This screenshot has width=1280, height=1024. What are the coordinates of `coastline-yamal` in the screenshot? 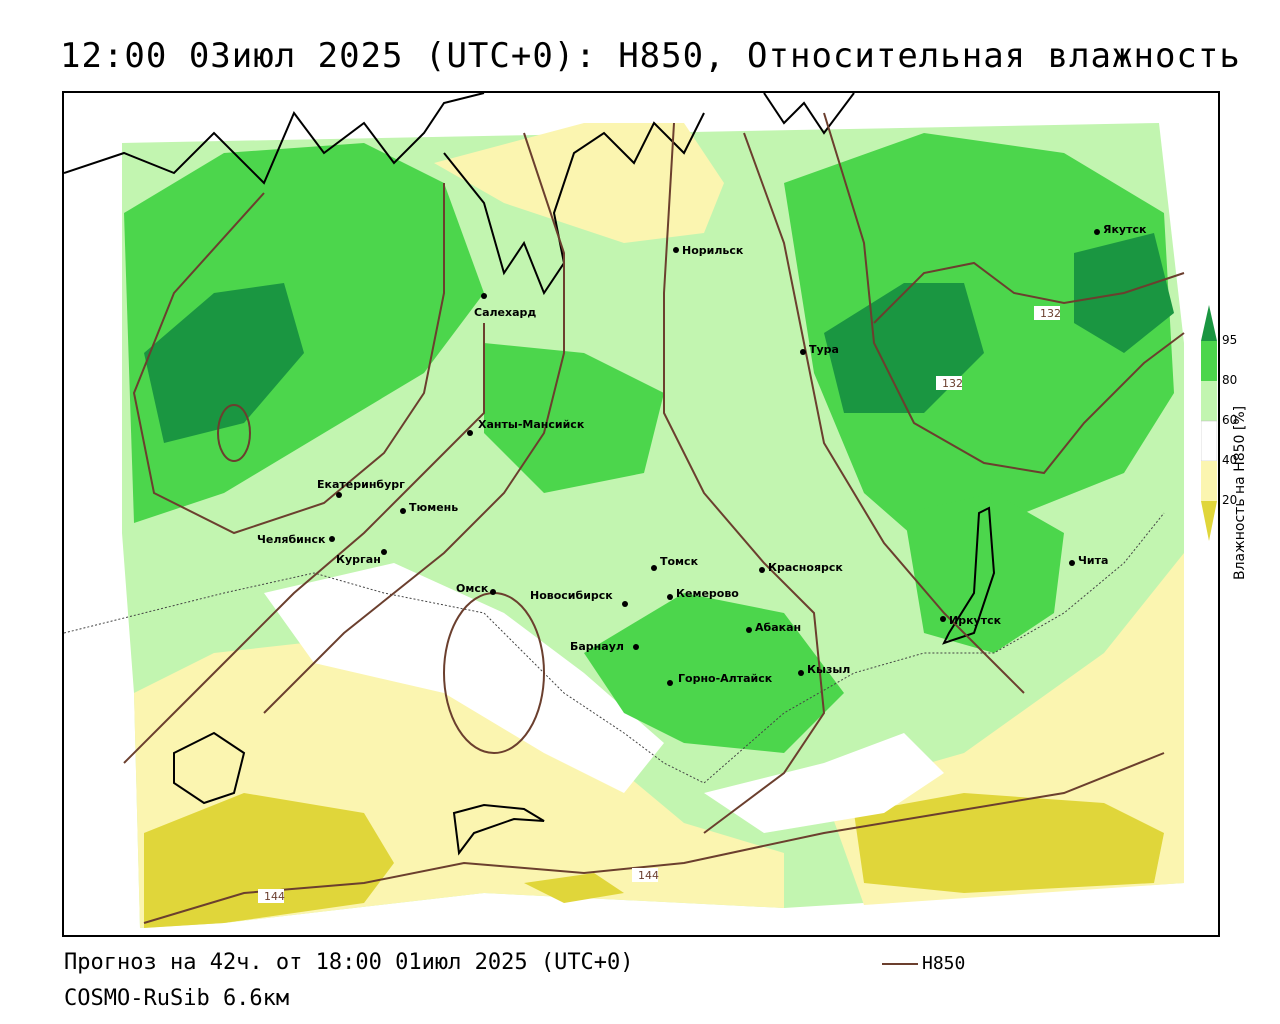 It's located at (574, 204).